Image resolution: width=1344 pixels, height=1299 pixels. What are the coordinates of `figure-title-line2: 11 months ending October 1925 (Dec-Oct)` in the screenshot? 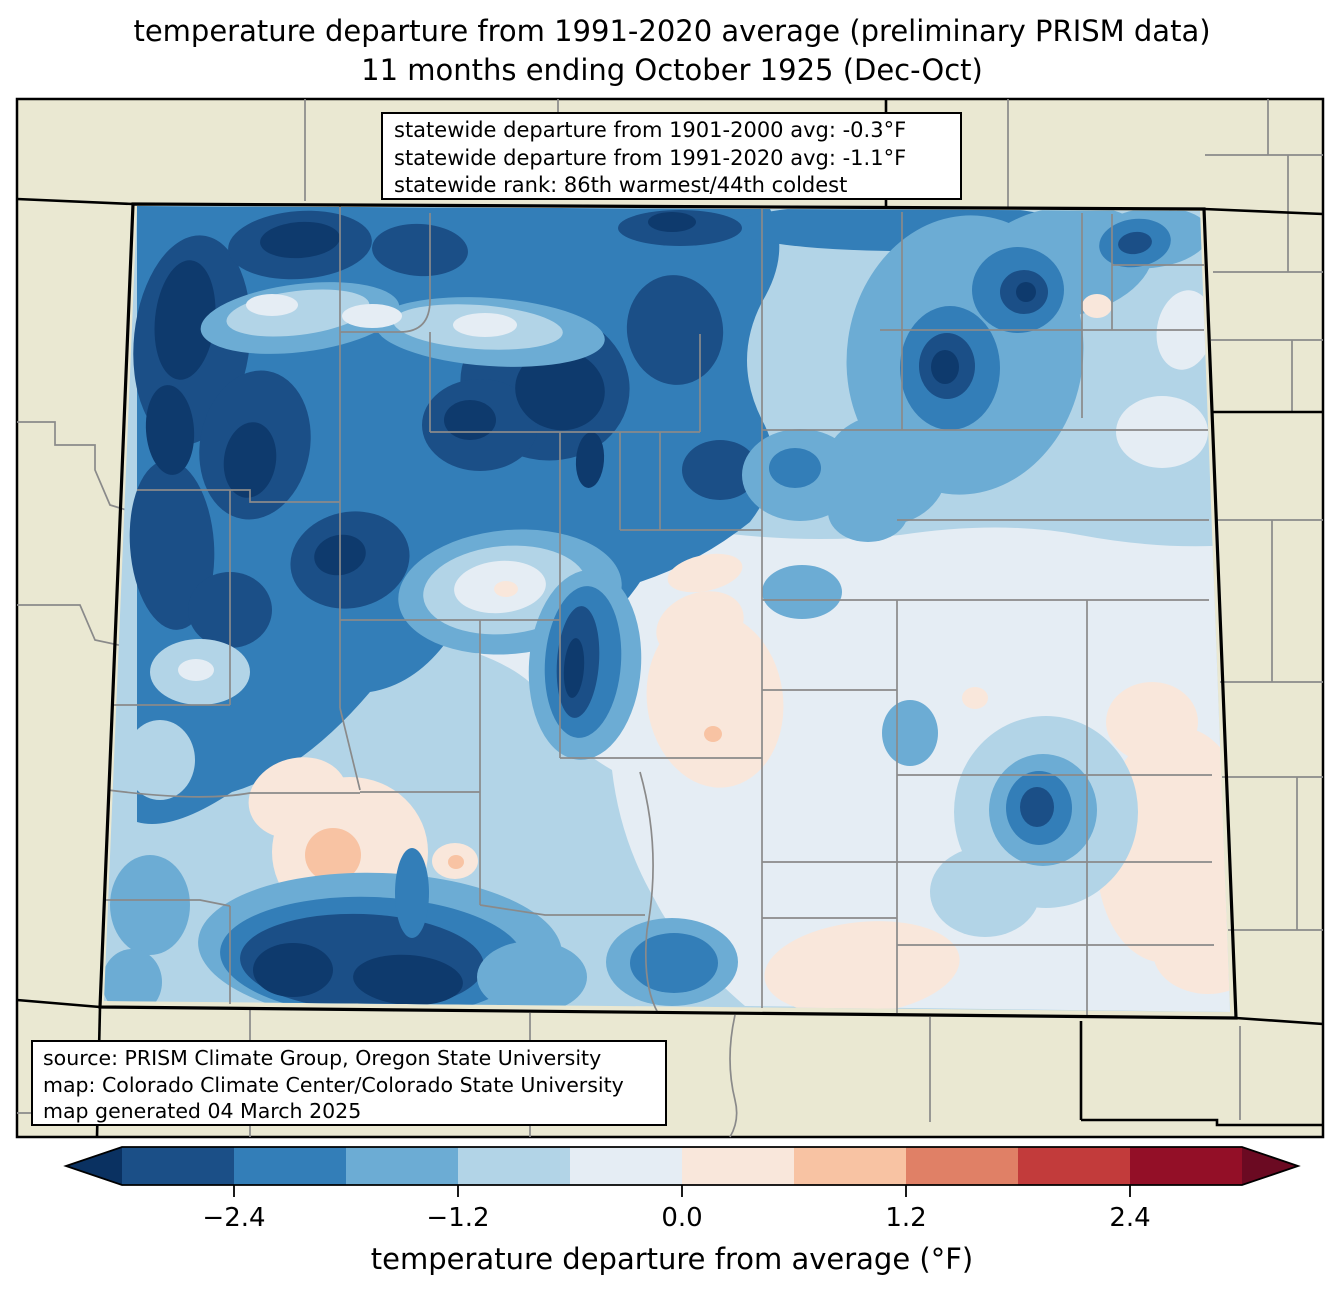 It's located at (672, 70).